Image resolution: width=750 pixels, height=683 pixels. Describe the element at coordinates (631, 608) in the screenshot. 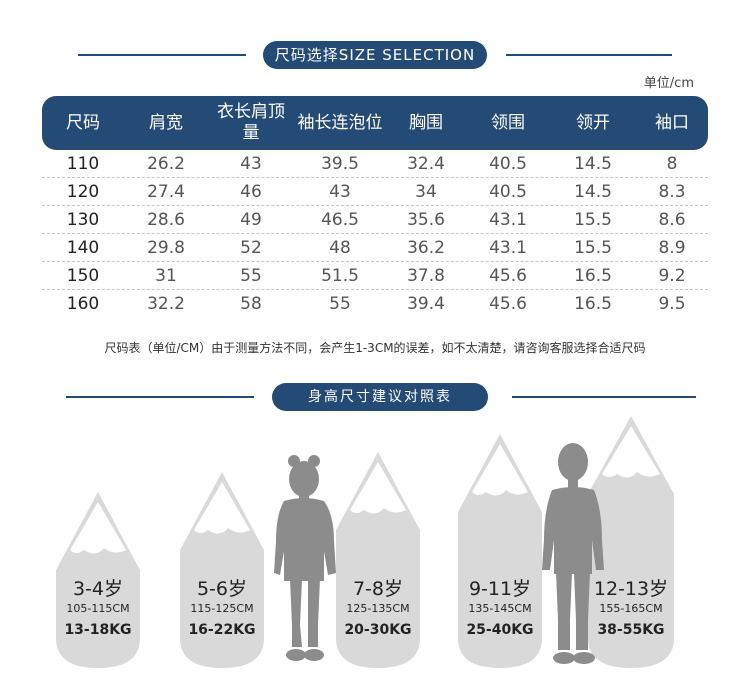

I see `height-range: 155-165CM` at that location.